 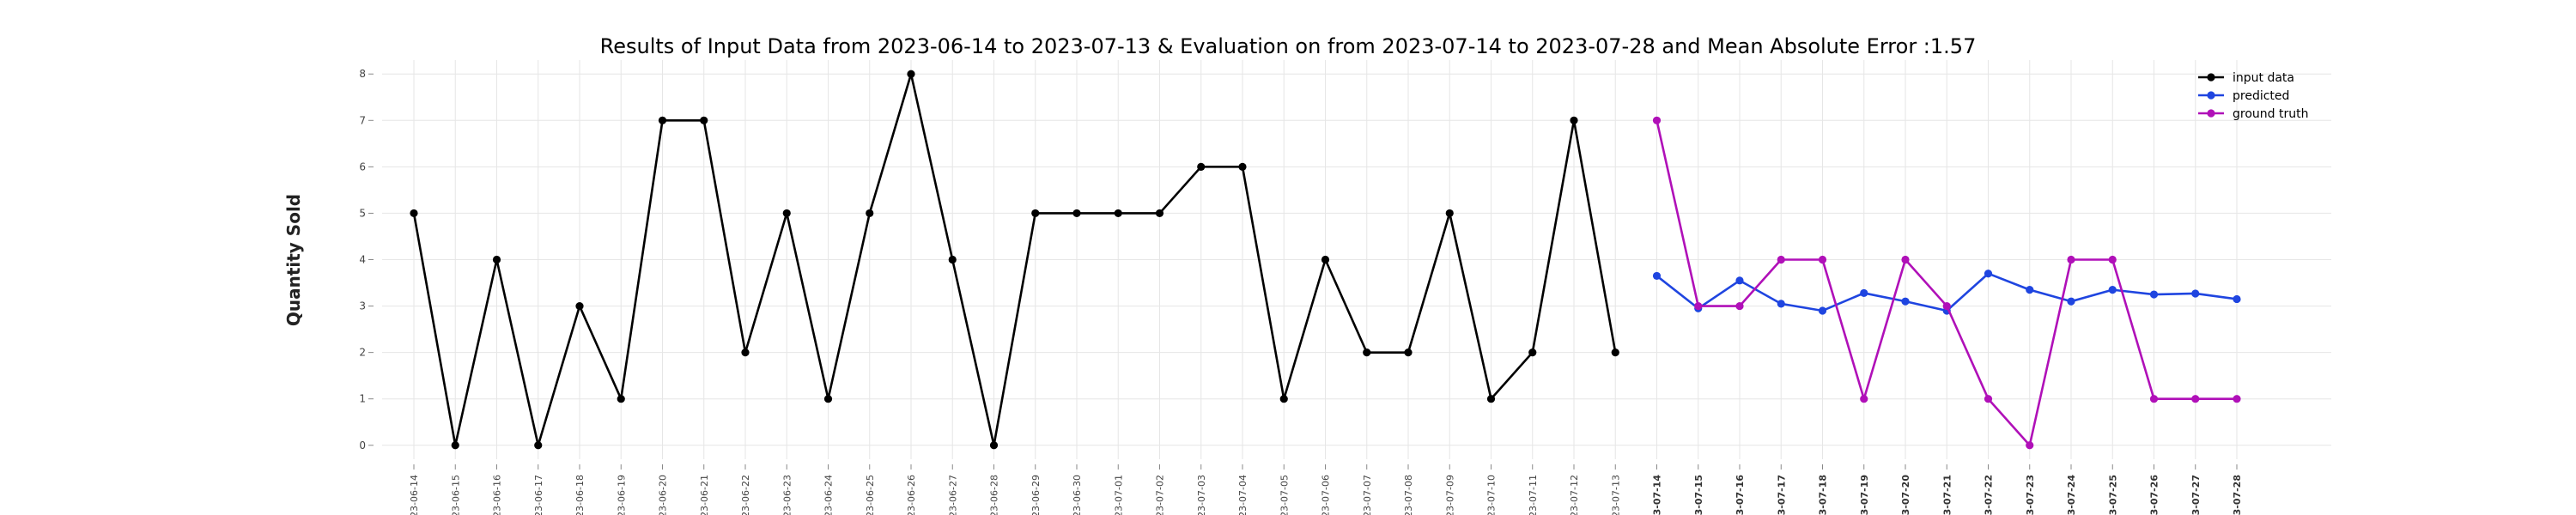 What do you see at coordinates (621, 495) in the screenshot?
I see `x-tick-label: -23-06-19` at bounding box center [621, 495].